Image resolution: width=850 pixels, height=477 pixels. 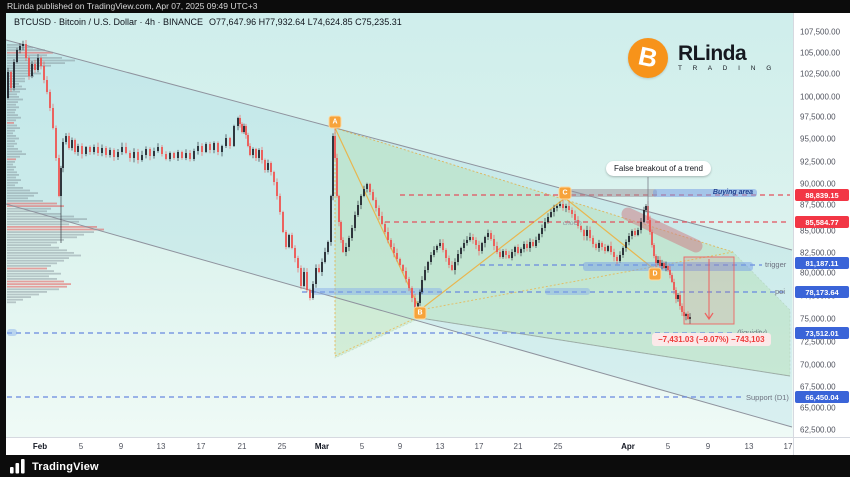 I want to click on price-level-badge: 85,584.77, so click(x=822, y=222).